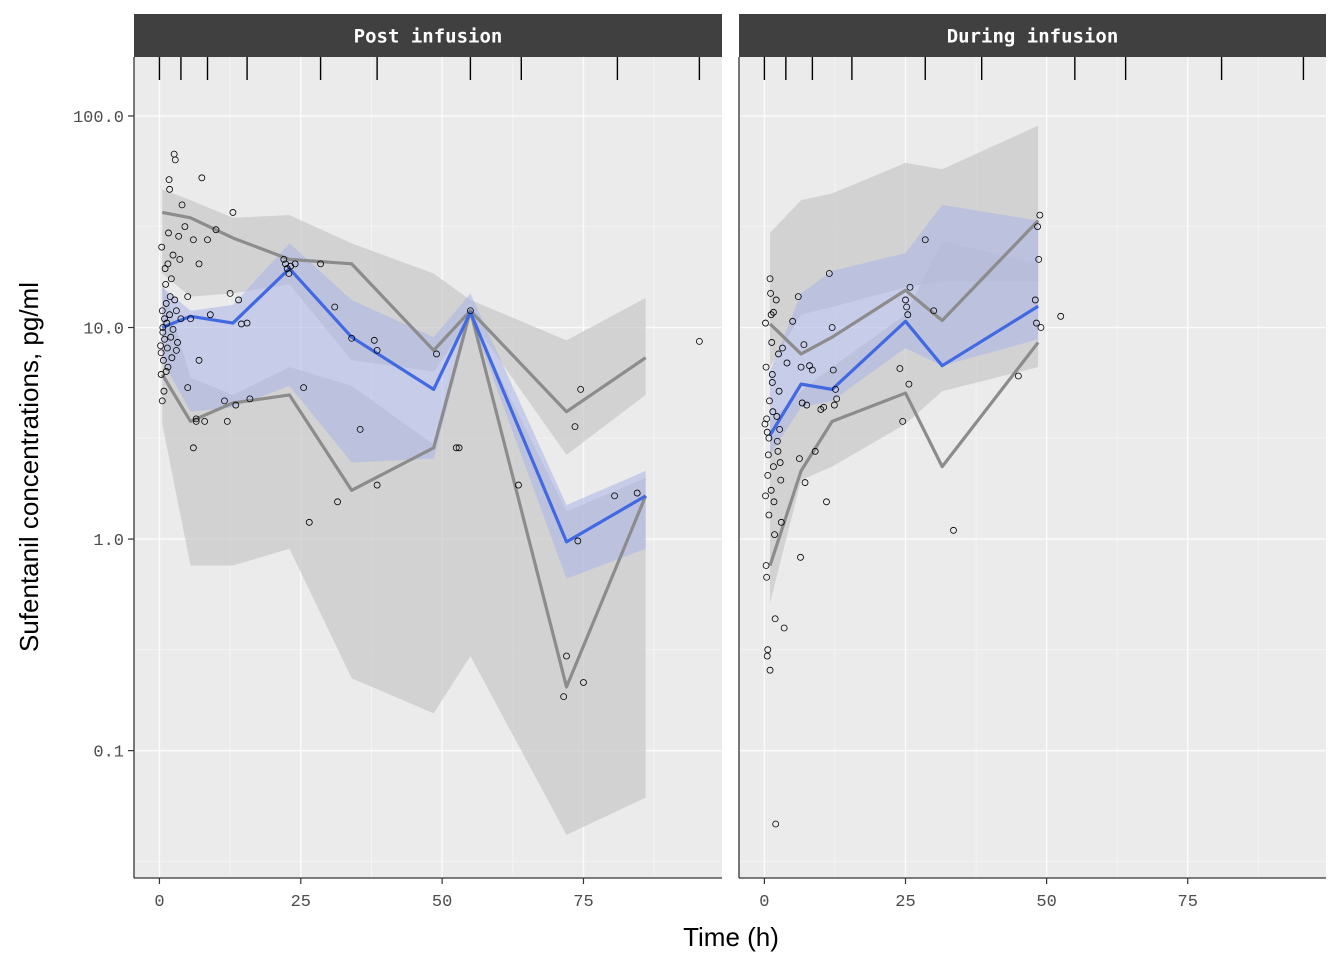 Image resolution: width=1344 pixels, height=960 pixels. I want to click on y-tick-label: 1.0, so click(108, 541).